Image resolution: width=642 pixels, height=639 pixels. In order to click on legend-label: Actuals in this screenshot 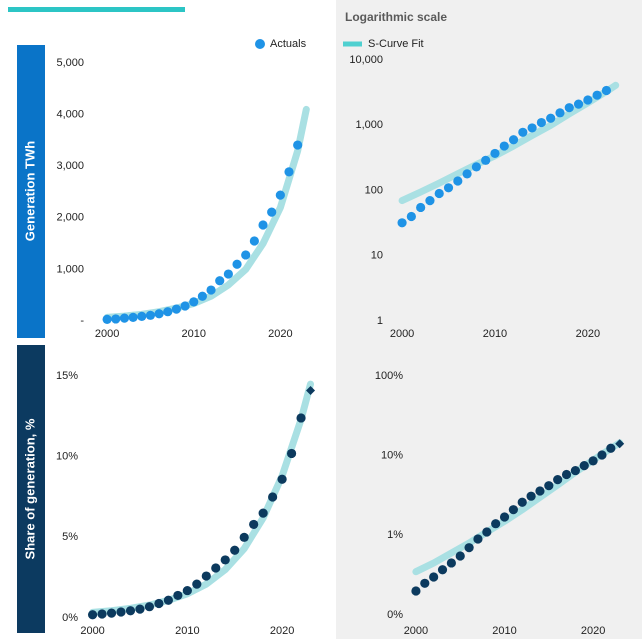, I will do `click(288, 44)`.